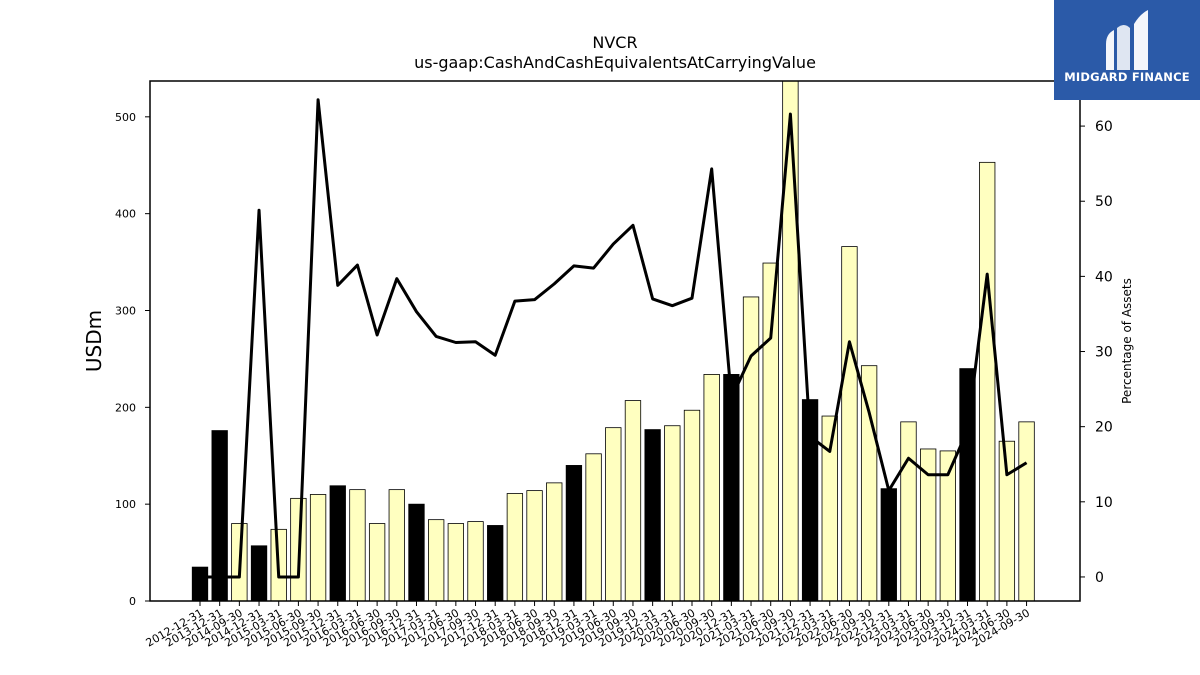 The height and width of the screenshot is (675, 1200). Describe the element at coordinates (94, 341) in the screenshot. I see `y-axis-title-left: USDm` at that location.